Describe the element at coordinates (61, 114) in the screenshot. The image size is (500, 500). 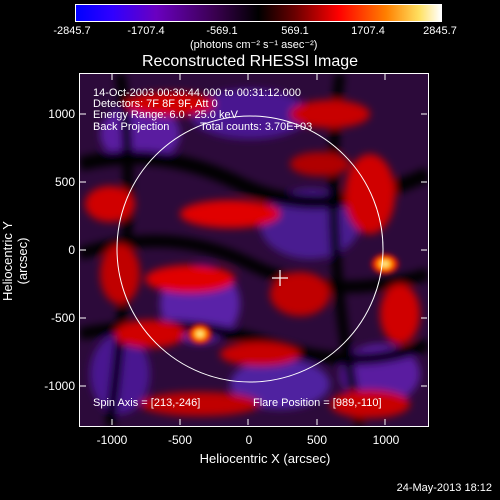
I see `y-tick: 1000` at that location.